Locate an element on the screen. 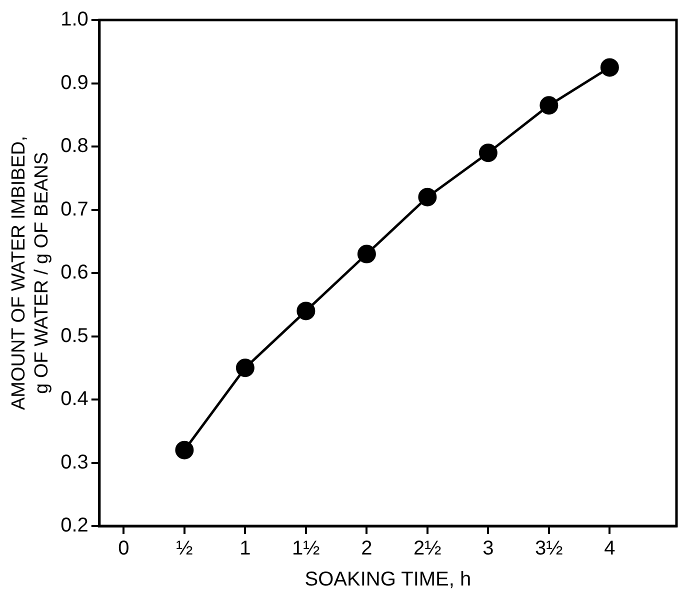 The width and height of the screenshot is (687, 600). x-tick-label: 4 is located at coordinates (610, 549).